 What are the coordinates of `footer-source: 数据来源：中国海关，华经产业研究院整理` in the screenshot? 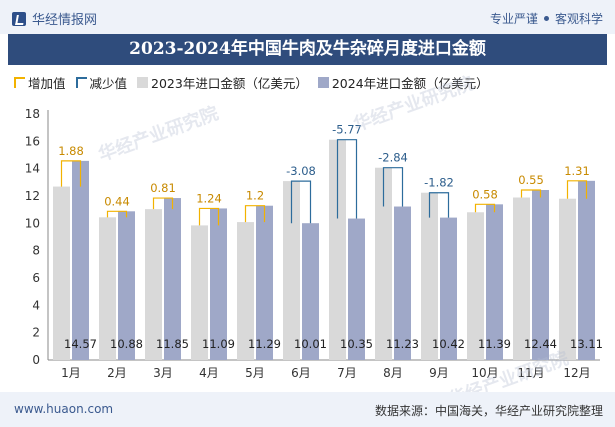 It's located at (488, 411).